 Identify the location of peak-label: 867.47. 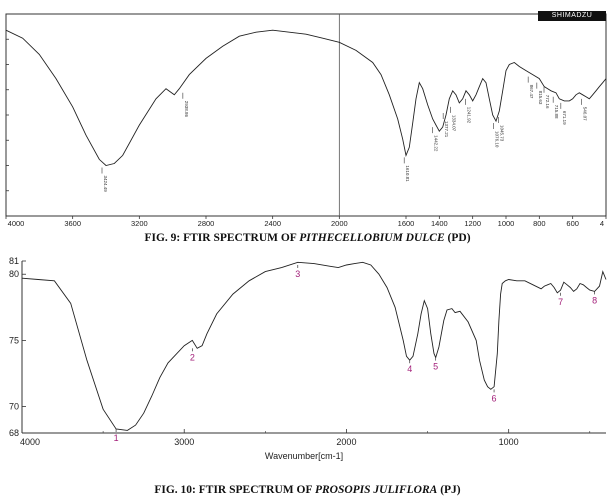
(531, 92).